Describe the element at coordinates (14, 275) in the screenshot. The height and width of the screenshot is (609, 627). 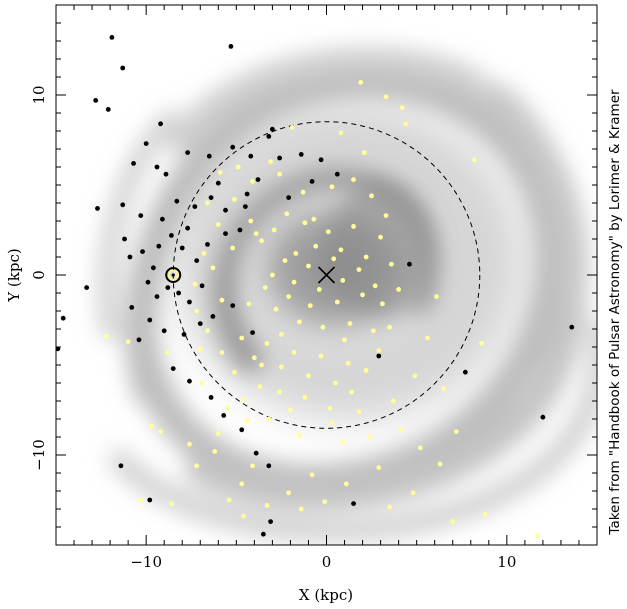
I see `y-axis-title: Y (kpc)` at that location.